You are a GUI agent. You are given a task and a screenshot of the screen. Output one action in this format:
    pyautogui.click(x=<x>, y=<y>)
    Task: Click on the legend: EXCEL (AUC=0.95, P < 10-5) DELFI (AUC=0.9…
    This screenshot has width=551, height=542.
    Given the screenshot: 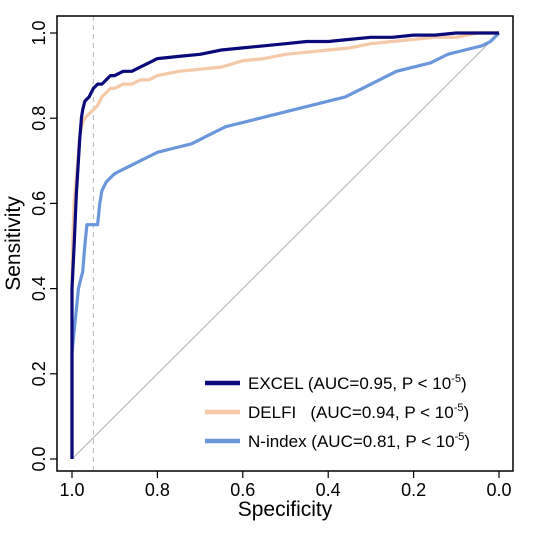 What is the action you would take?
    pyautogui.click(x=337, y=412)
    